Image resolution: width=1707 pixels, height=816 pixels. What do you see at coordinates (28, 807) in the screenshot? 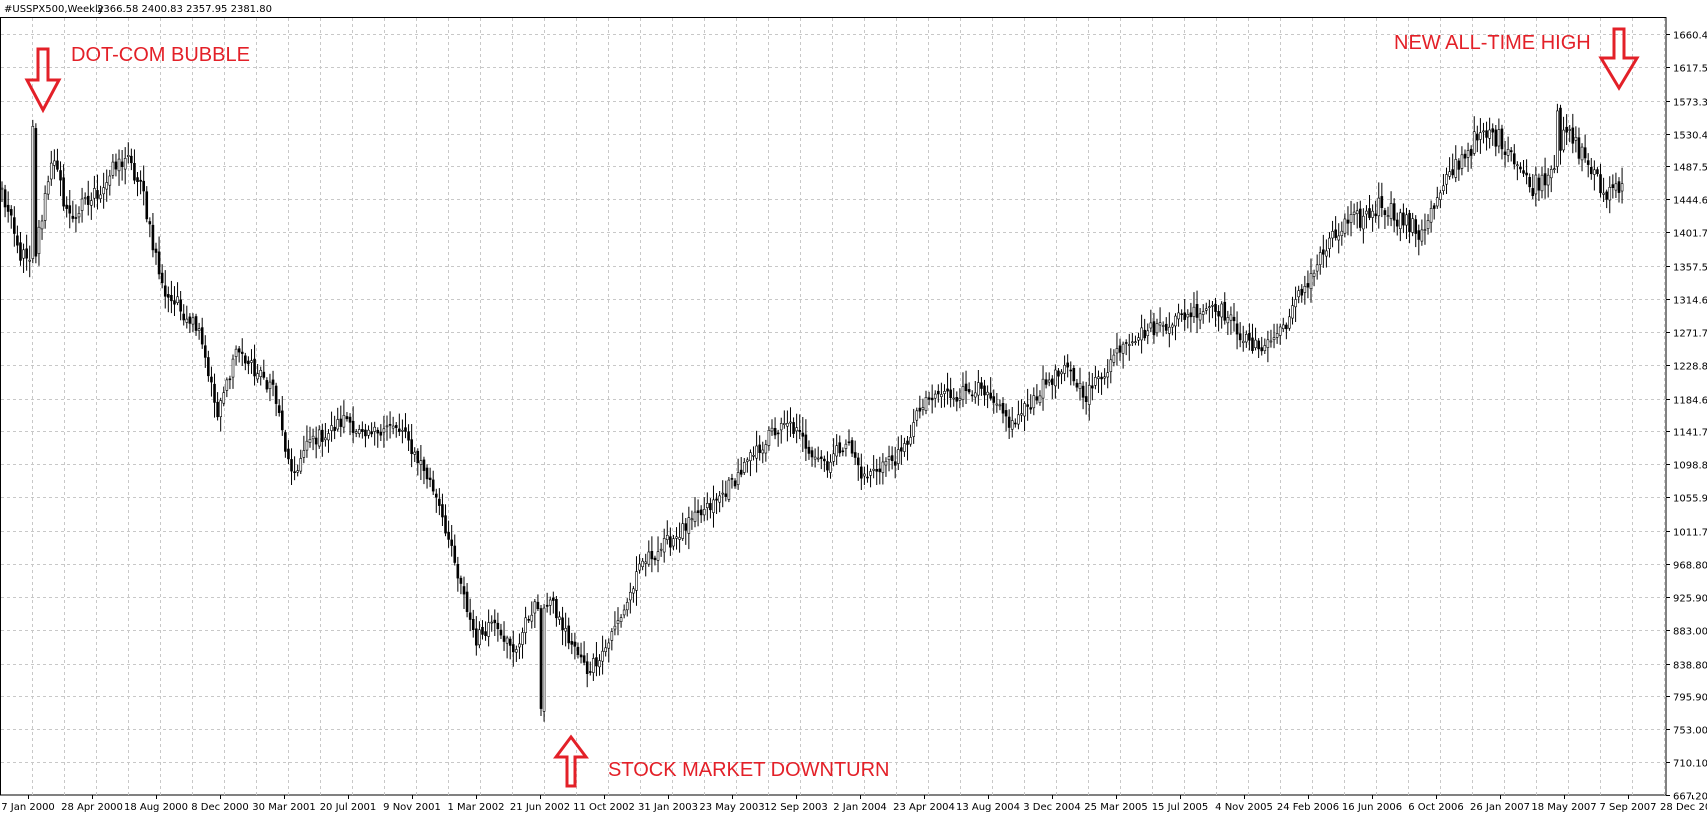
I see `x-tick-label: 7 Jan 2000` at bounding box center [28, 807].